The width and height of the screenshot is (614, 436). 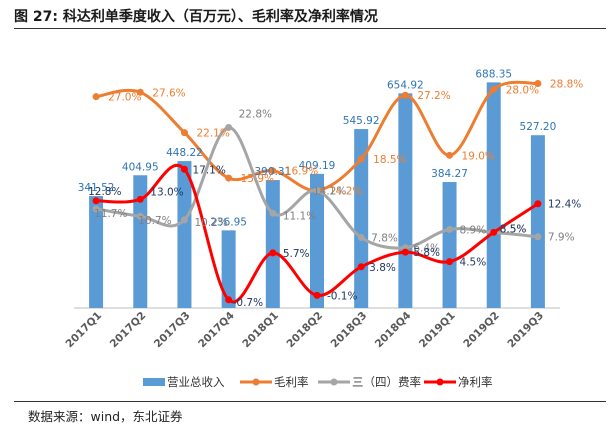 I want to click on bar-revenue-2017Q3, so click(x=184, y=234).